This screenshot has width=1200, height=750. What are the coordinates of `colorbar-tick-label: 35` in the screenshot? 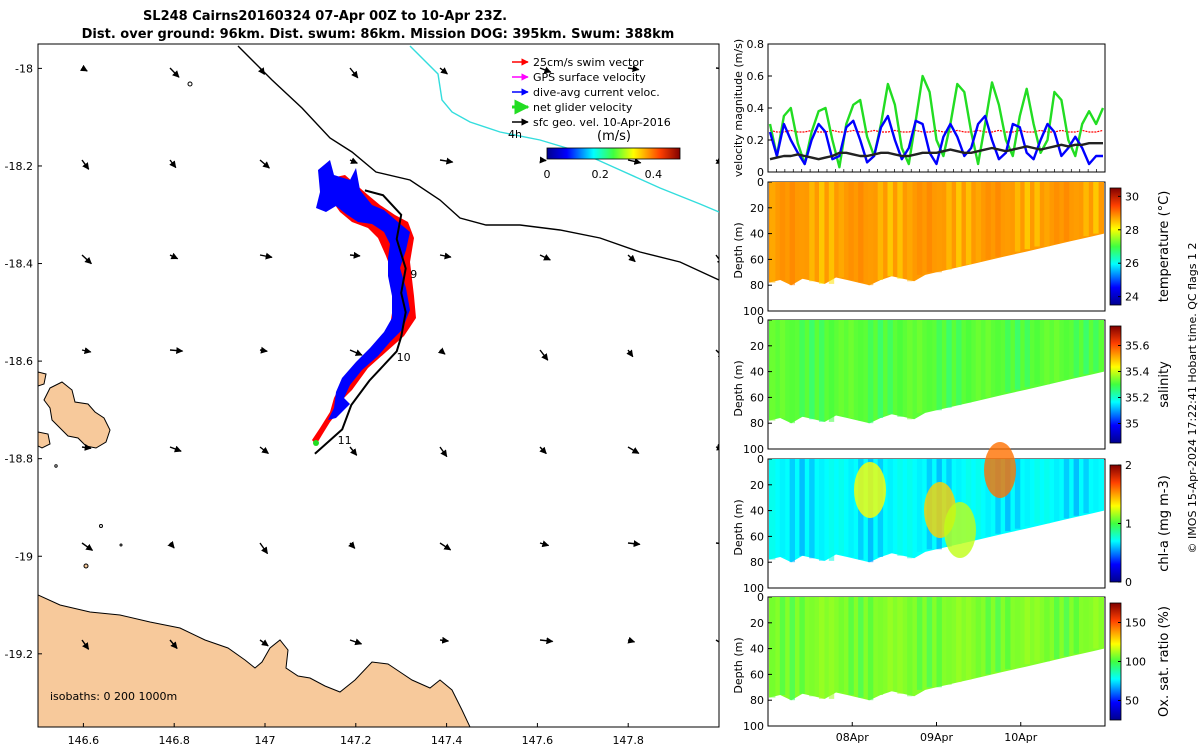 It's located at (1132, 424).